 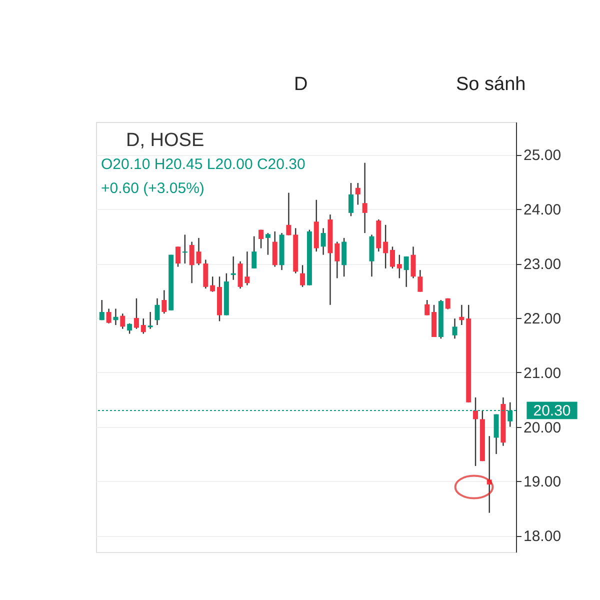 What do you see at coordinates (491, 84) in the screenshot?
I see `text: So sánh` at bounding box center [491, 84].